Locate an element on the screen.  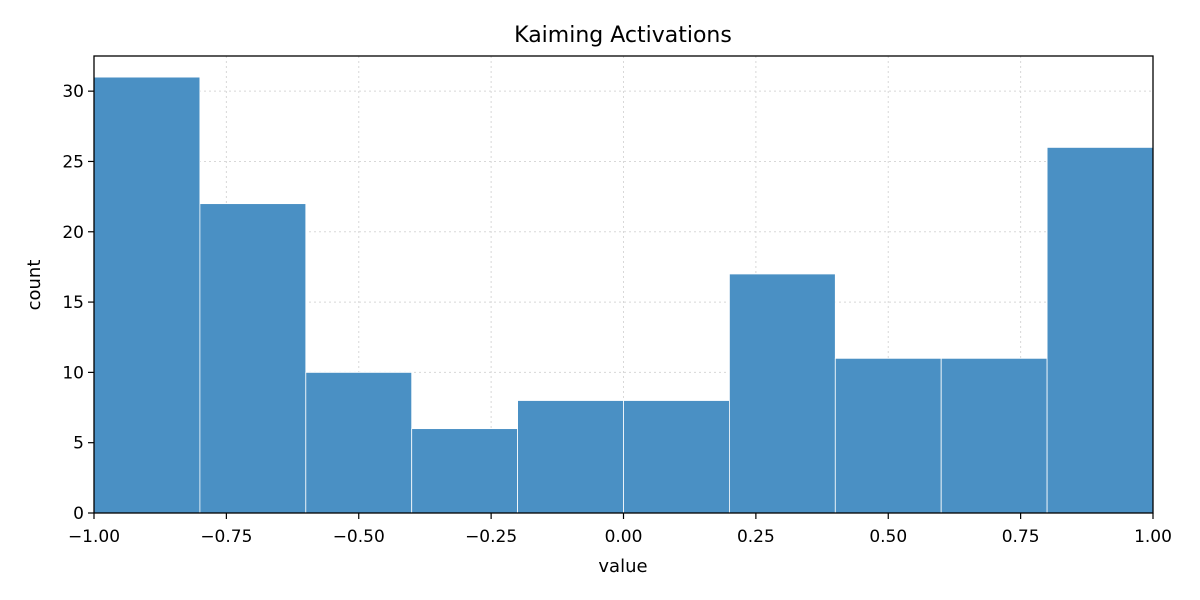
y-tick-label: 10 is located at coordinates (73, 373).